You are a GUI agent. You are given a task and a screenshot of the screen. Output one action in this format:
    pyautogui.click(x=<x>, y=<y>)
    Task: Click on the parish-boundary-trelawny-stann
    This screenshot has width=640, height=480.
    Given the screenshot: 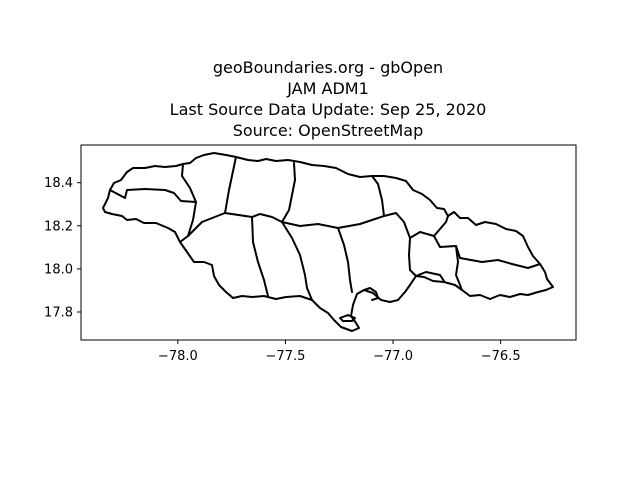 What is the action you would take?
    pyautogui.click(x=260, y=192)
    